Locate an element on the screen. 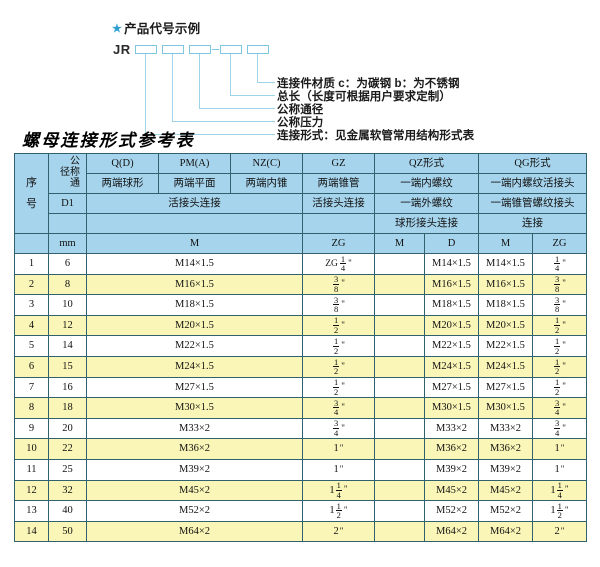  cell-qz-d: M27×1.5 is located at coordinates (451, 387).